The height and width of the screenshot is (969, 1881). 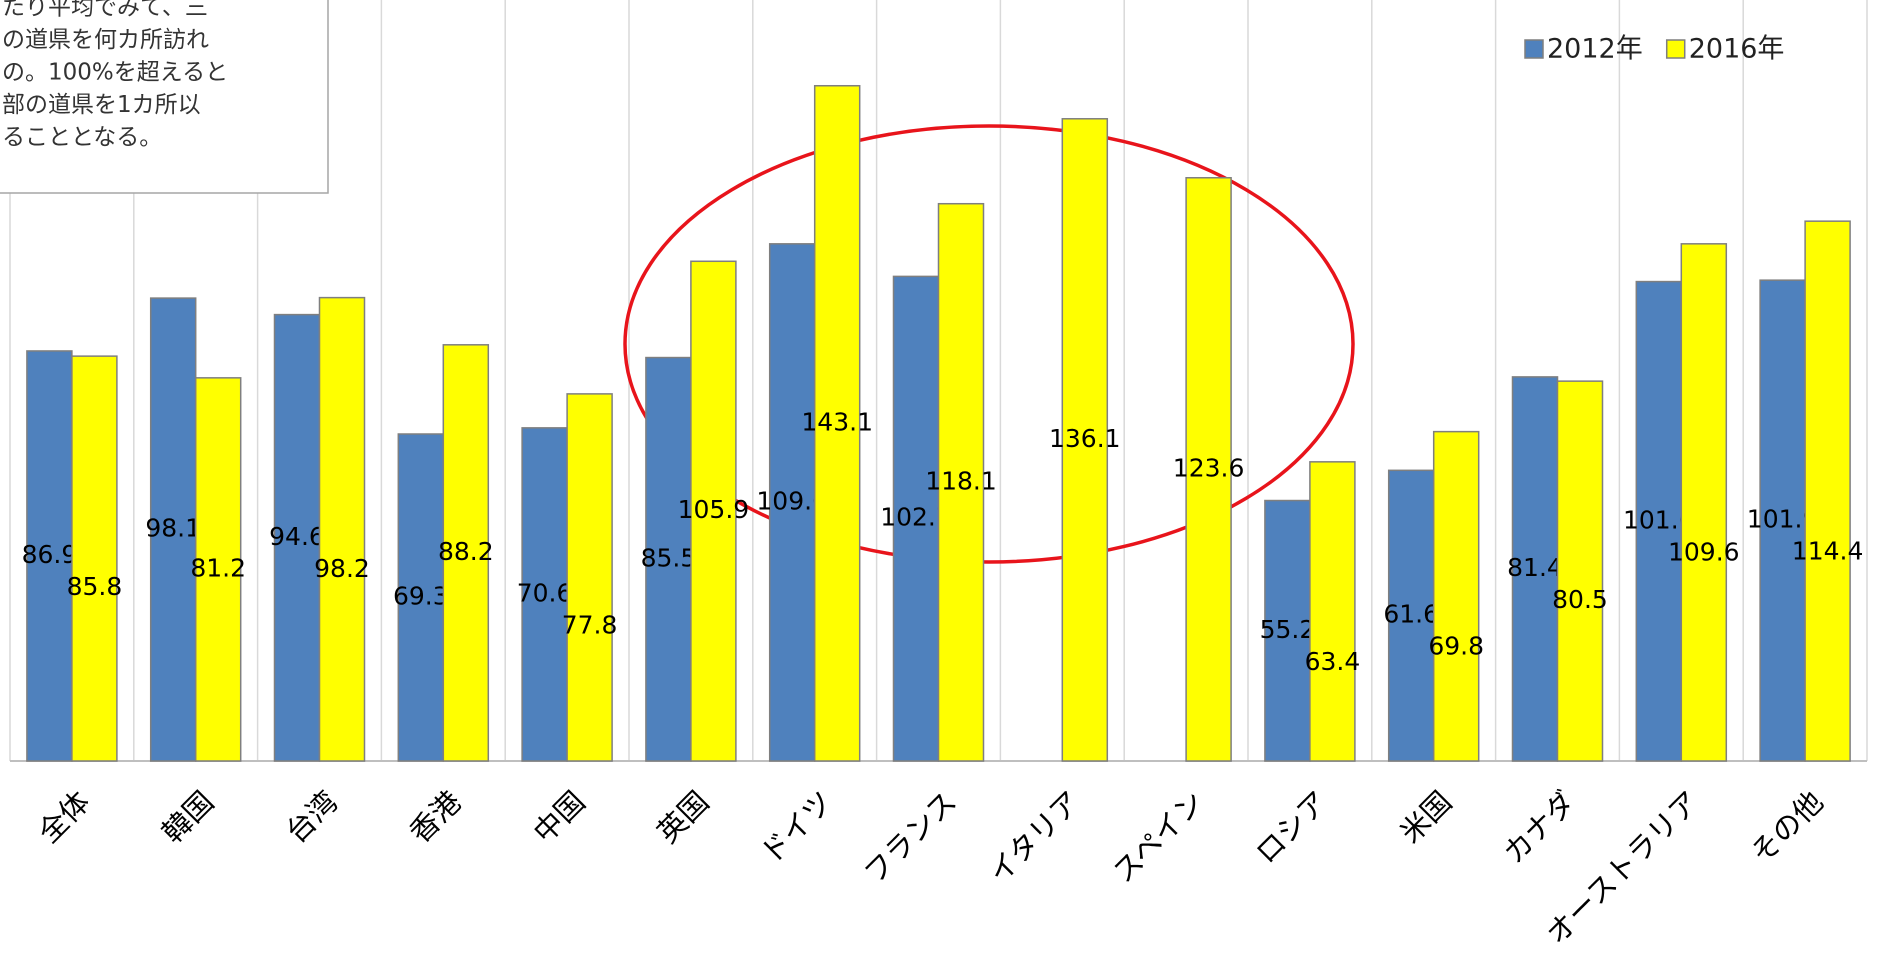 I want to click on value-label: 136.1, so click(x=1085, y=438).